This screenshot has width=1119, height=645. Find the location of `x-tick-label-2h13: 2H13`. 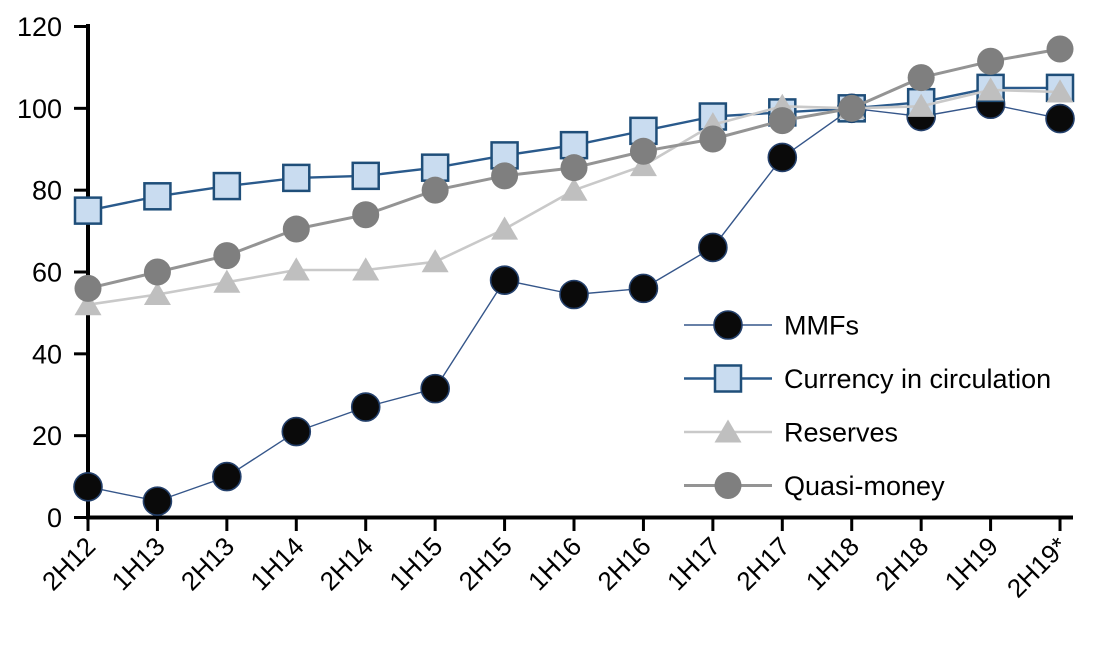

x-tick-label-2h13: 2H13 is located at coordinates (207, 563).